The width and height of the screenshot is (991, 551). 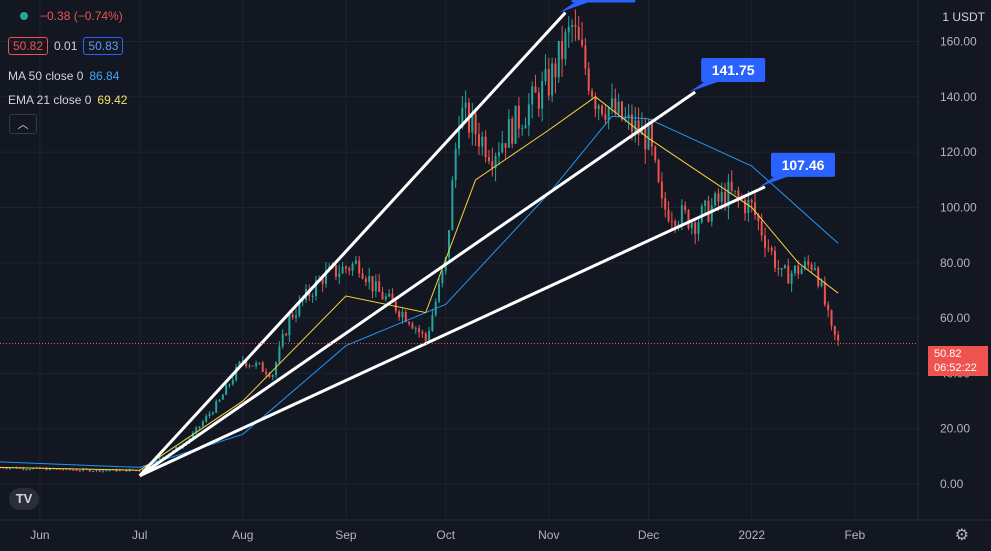 What do you see at coordinates (963, 17) in the screenshot?
I see `price-unit: 1 USDT` at bounding box center [963, 17].